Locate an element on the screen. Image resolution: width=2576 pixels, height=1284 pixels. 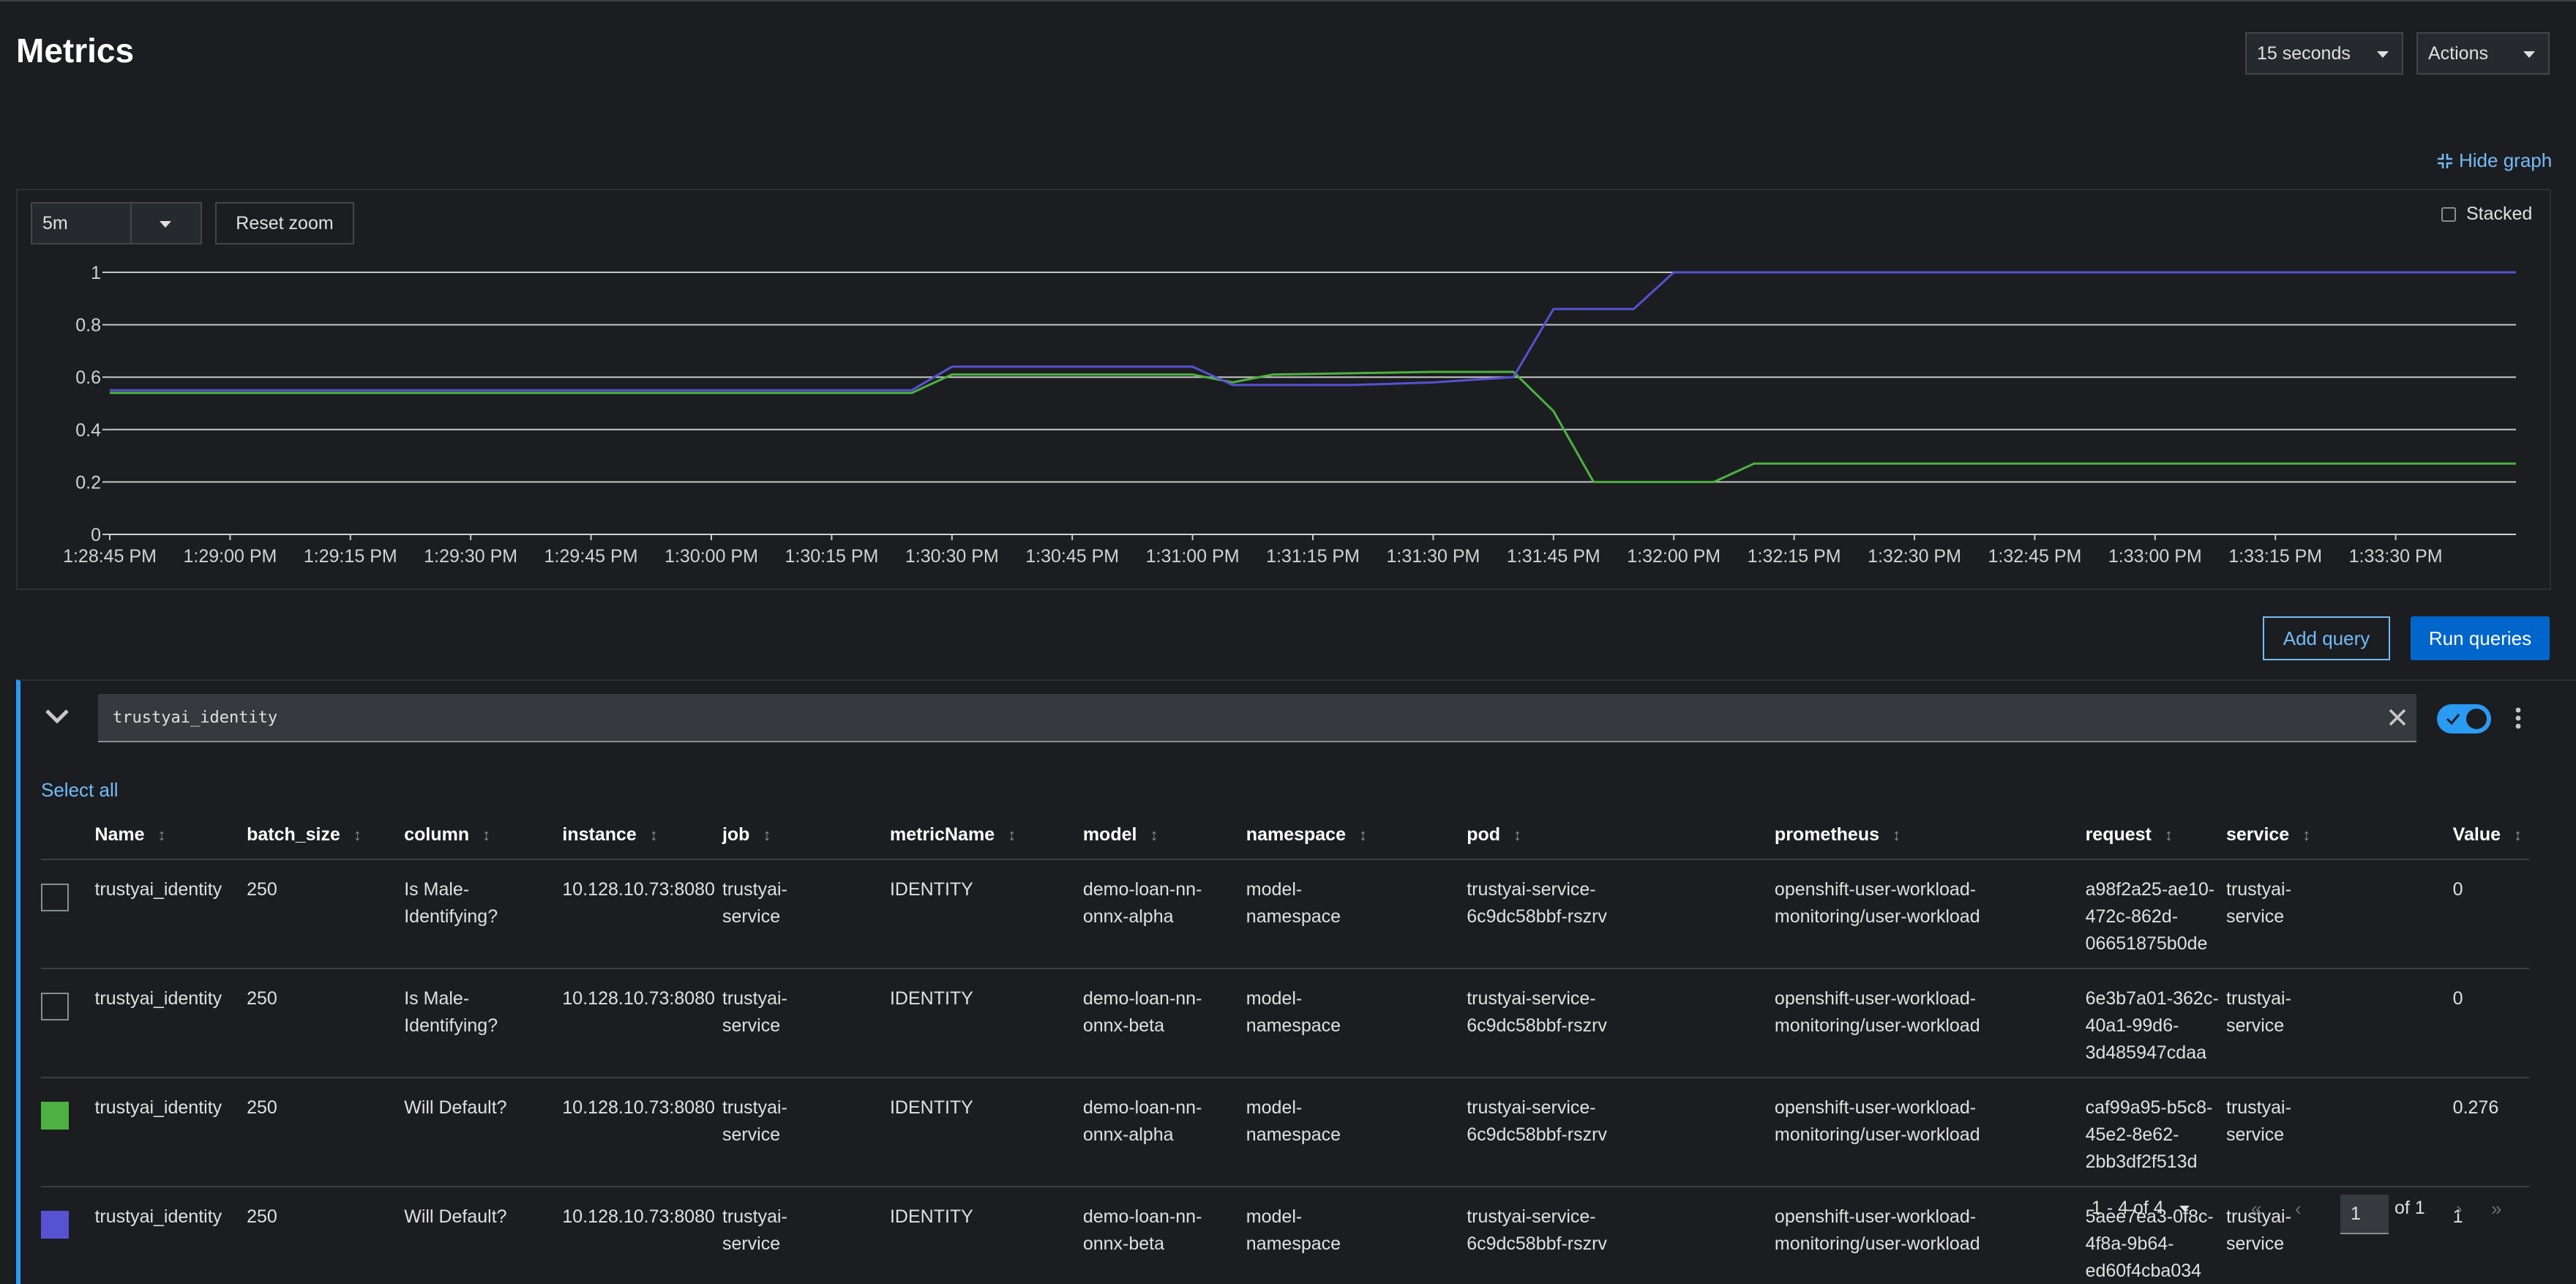
cell-text: 10.128.10.73:8080 is located at coordinates (638, 1216).